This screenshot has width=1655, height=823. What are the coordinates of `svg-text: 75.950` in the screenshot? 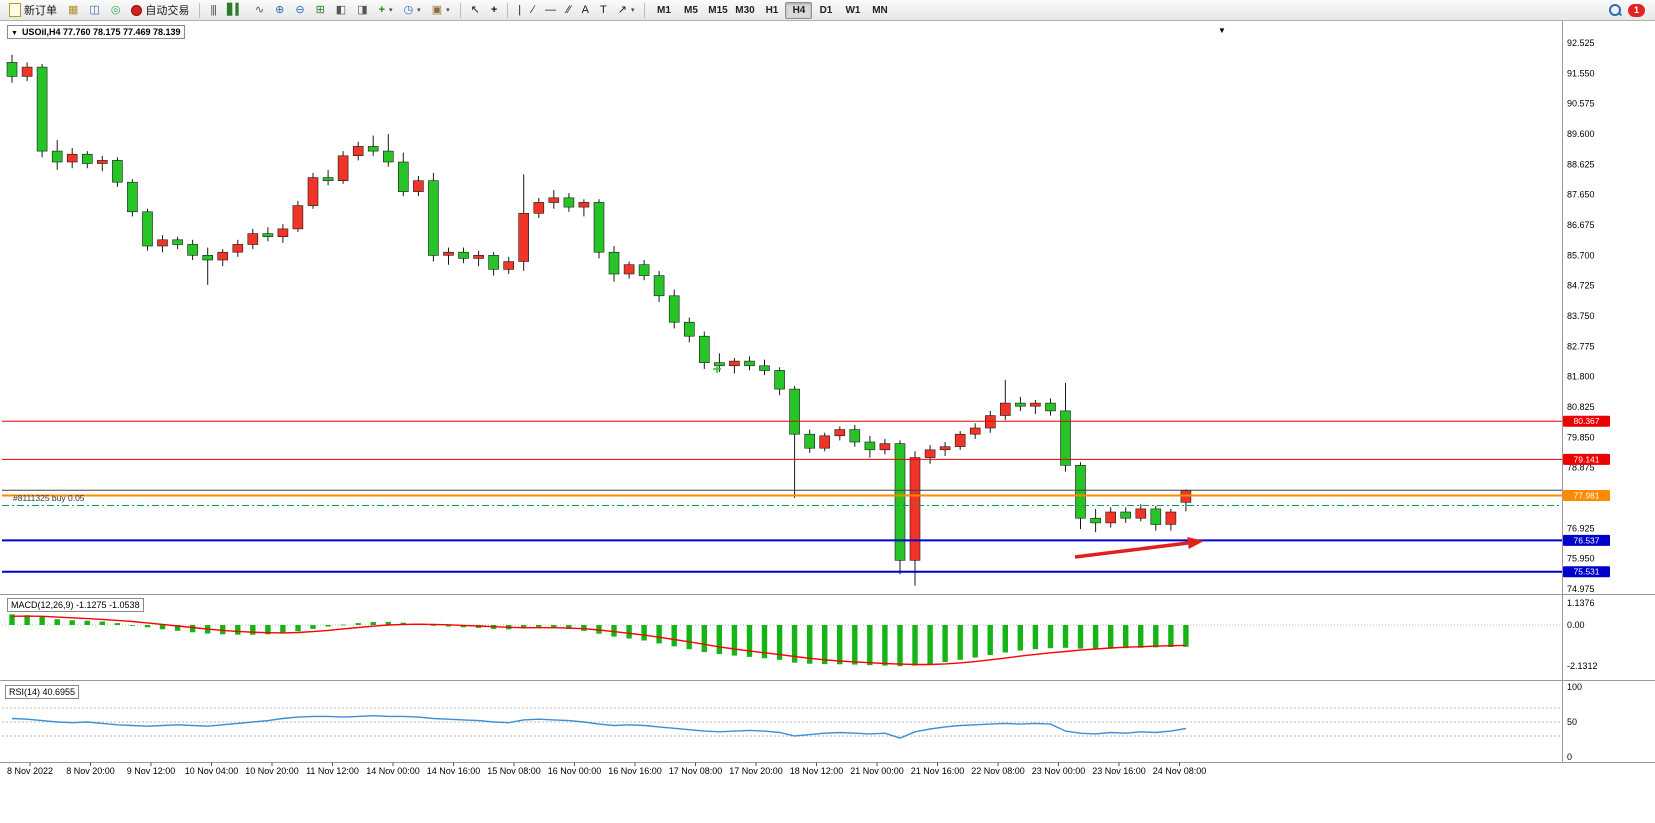 It's located at (1581, 559).